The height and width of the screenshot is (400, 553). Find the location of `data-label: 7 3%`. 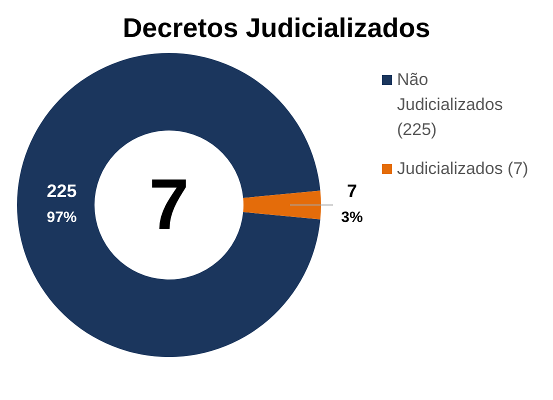

data-label: 7 3% is located at coordinates (352, 203).